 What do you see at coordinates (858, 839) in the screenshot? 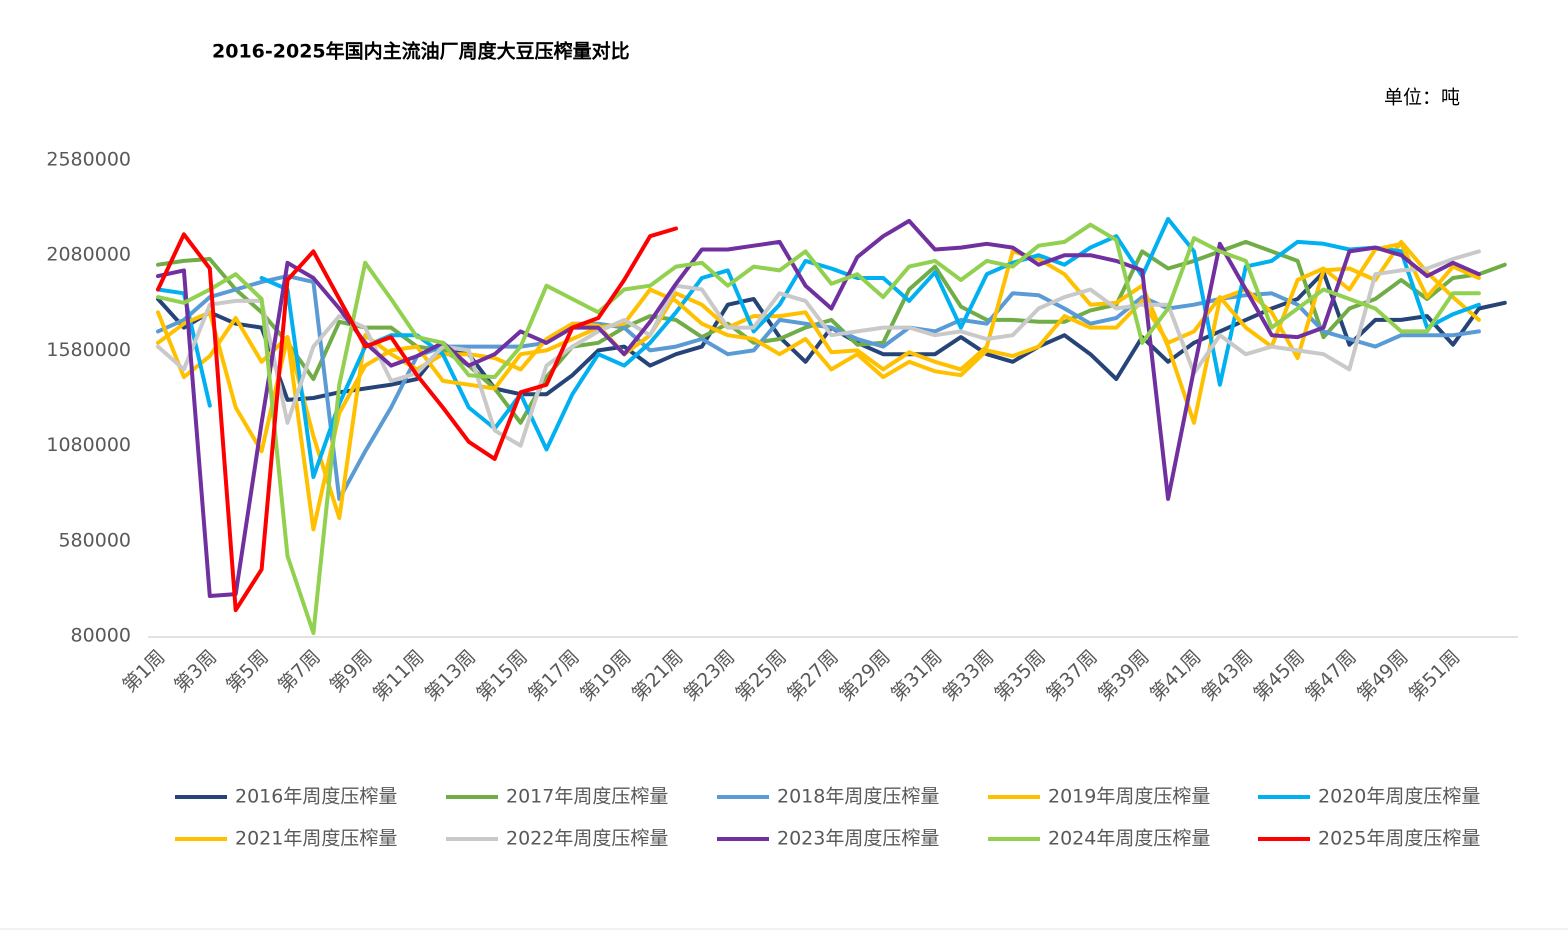
I see `legend-label: 2023年周度压榨量` at bounding box center [858, 839].